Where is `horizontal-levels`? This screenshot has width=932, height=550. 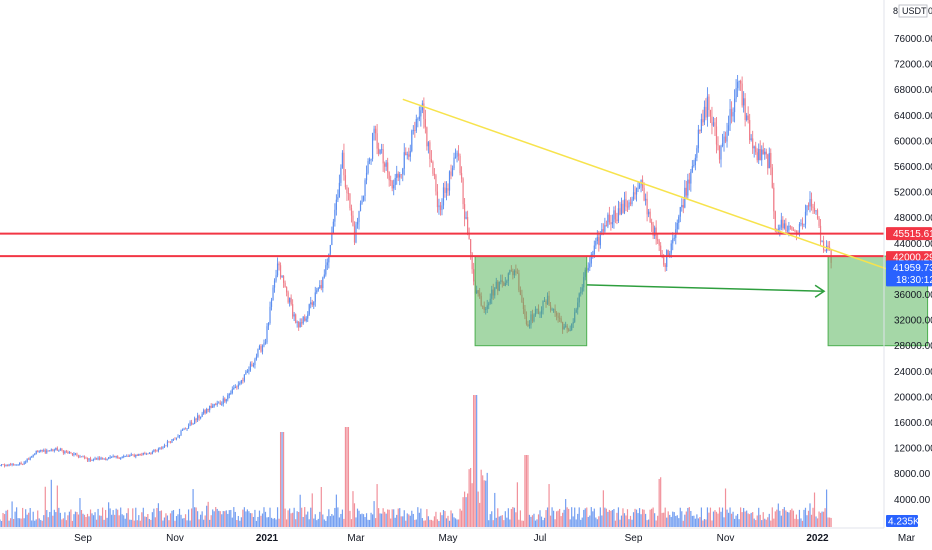 horizontal-levels is located at coordinates (442, 245).